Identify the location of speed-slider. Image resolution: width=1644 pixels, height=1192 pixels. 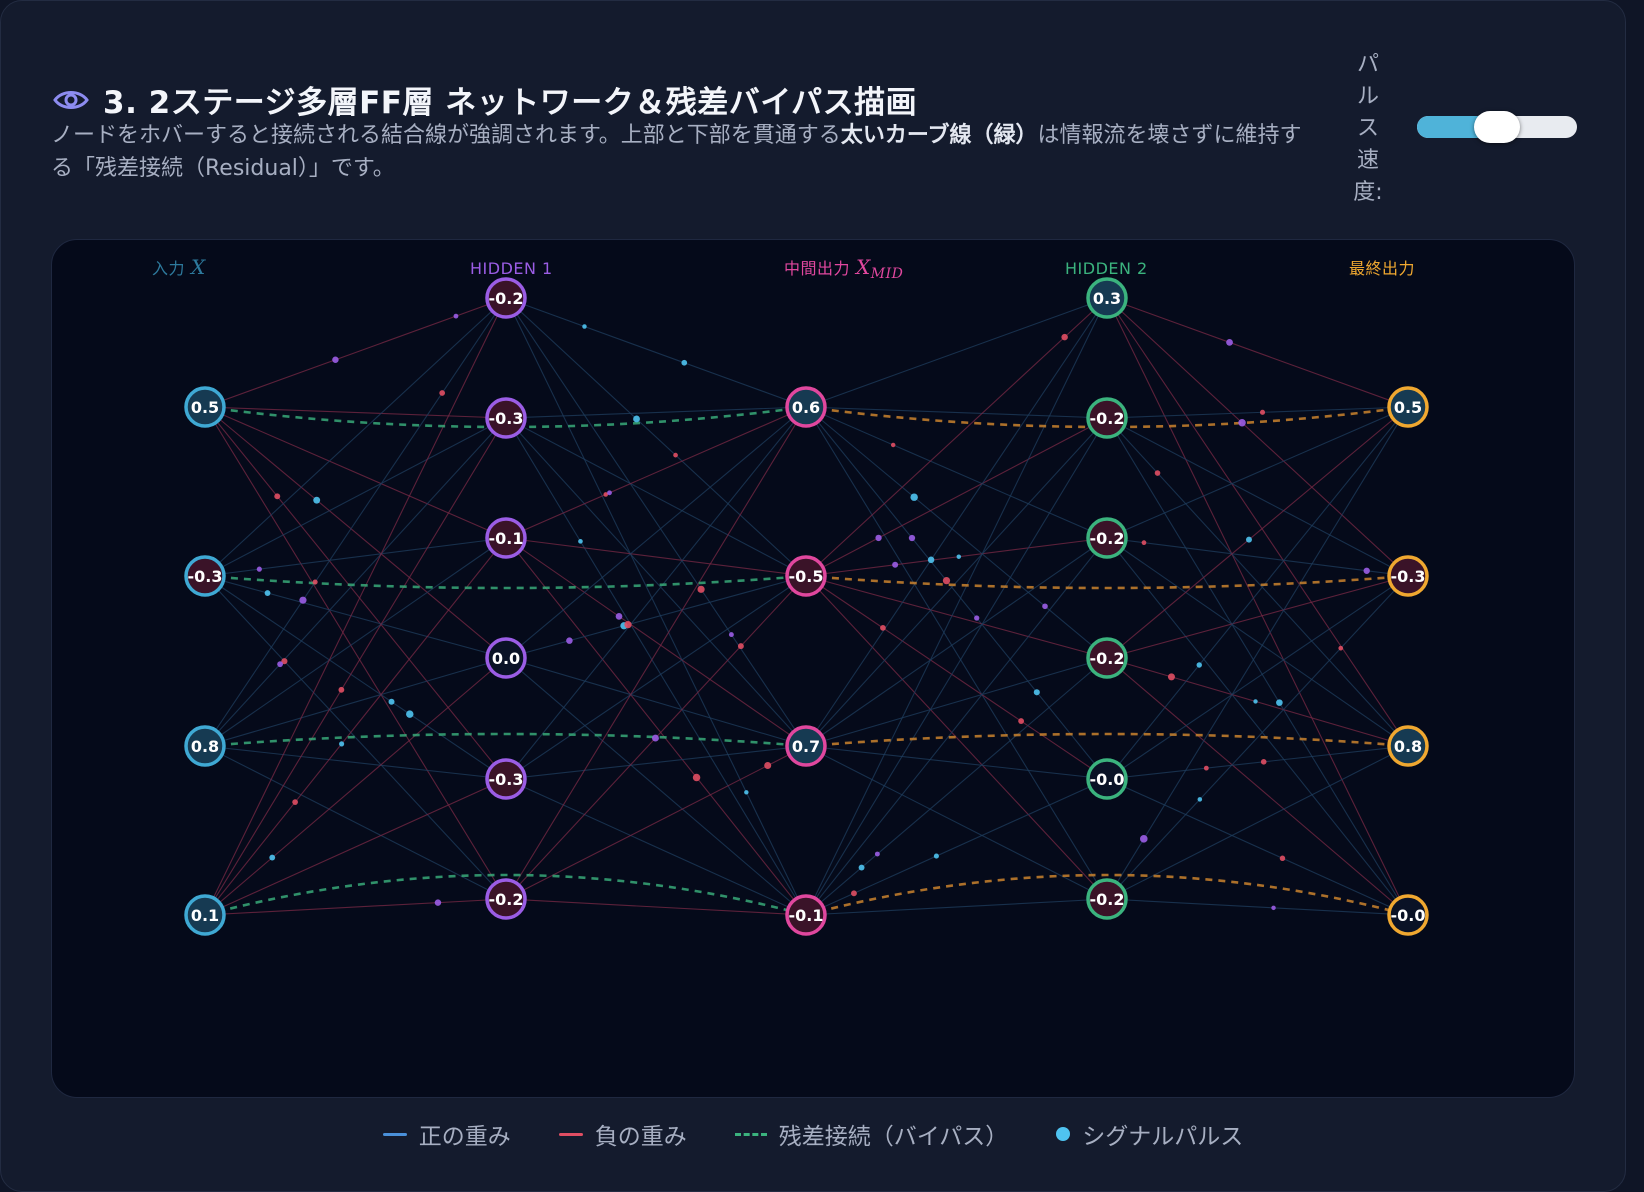
(1497, 127).